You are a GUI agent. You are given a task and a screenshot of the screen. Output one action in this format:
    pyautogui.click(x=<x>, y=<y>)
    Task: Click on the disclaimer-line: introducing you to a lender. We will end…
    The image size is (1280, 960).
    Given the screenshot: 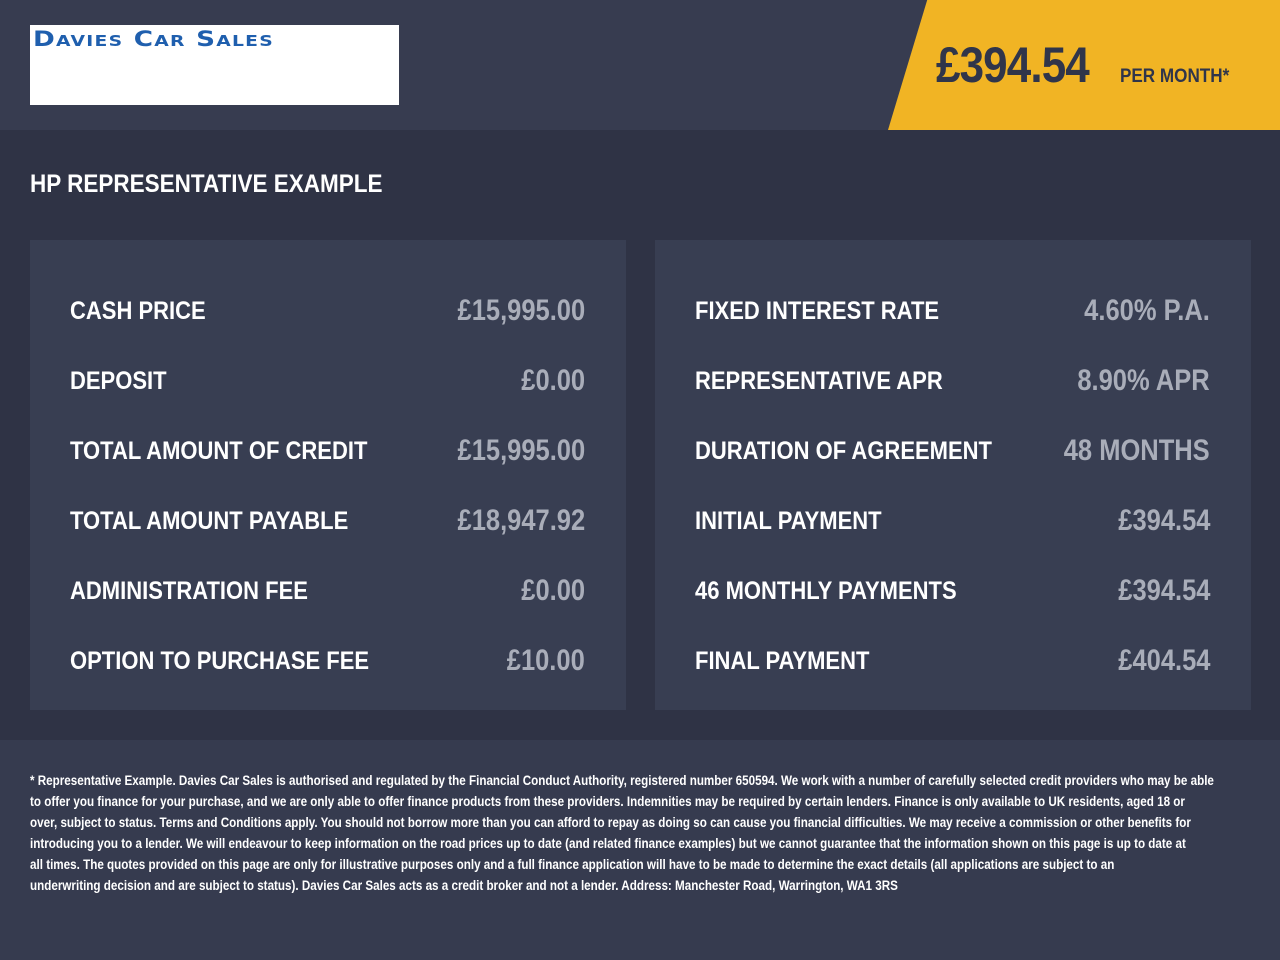 What is the action you would take?
    pyautogui.click(x=608, y=843)
    